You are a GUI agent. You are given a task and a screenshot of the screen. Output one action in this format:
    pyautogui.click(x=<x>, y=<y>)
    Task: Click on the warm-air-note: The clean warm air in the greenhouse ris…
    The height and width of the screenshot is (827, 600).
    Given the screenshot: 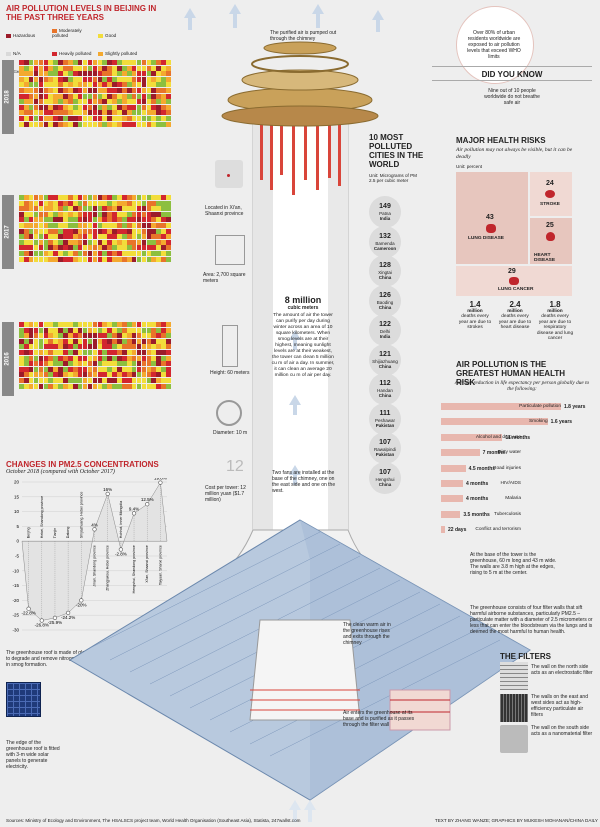 What is the action you would take?
    pyautogui.click(x=367, y=634)
    